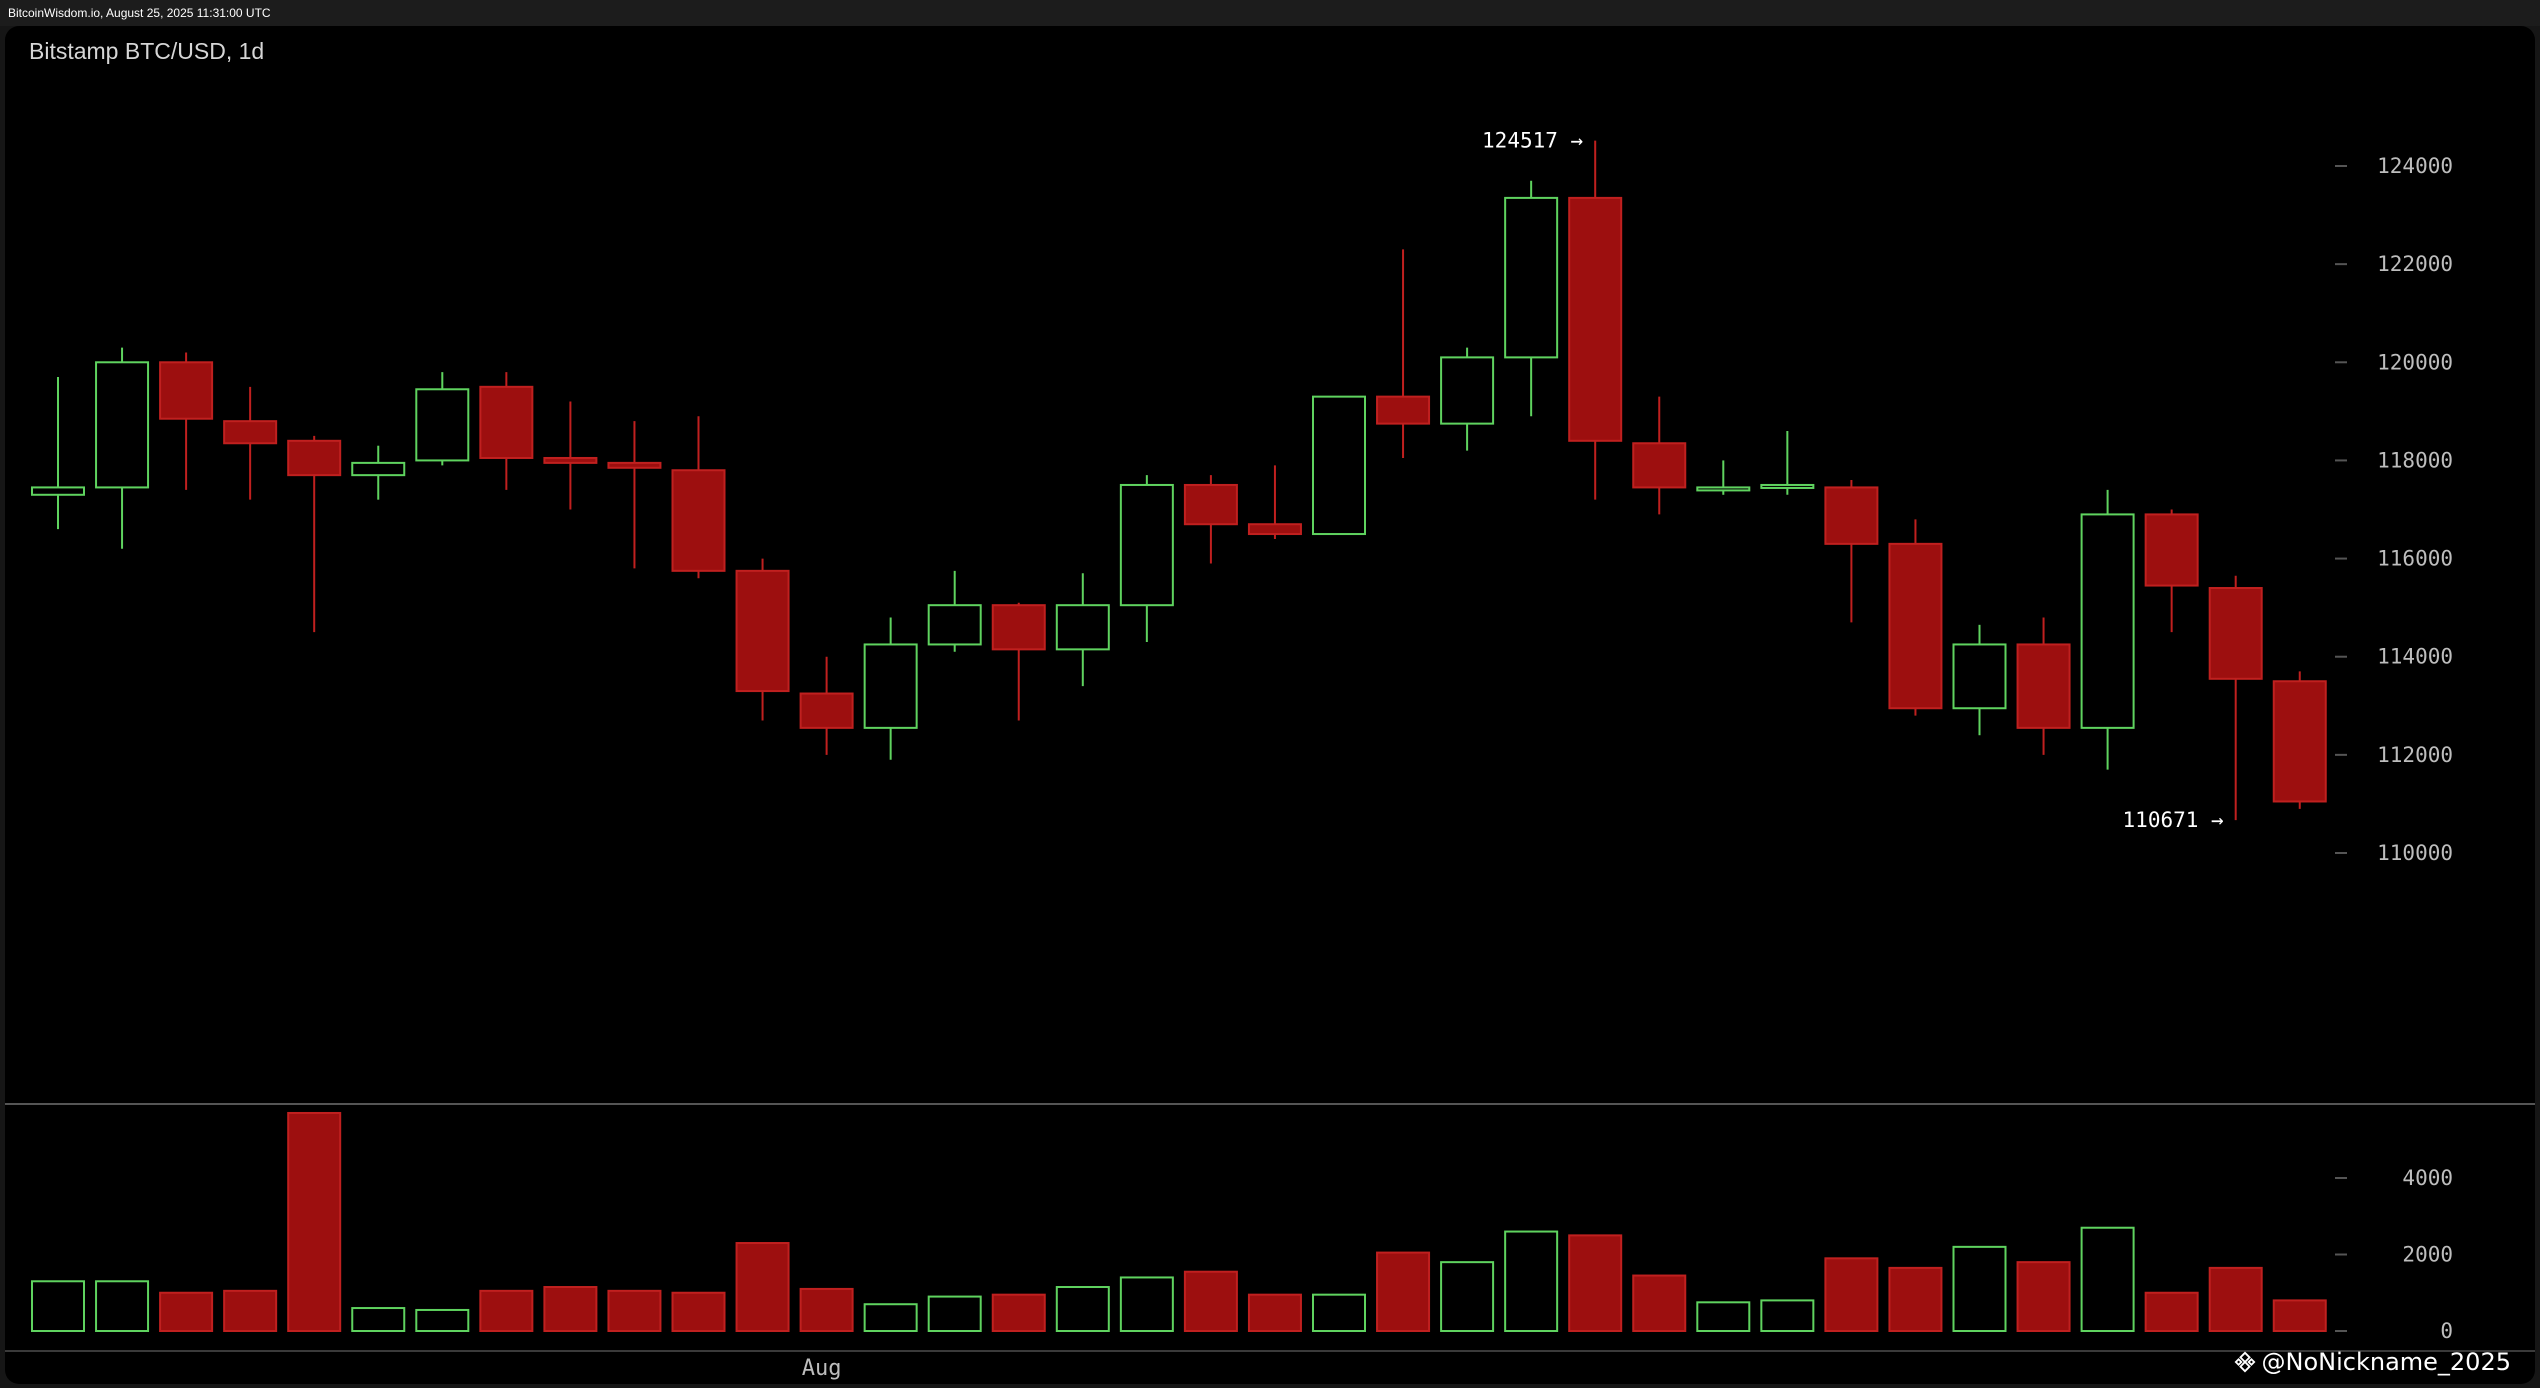 The image size is (2540, 1388). What do you see at coordinates (2427, 1178) in the screenshot?
I see `volume-tick-label: 4000` at bounding box center [2427, 1178].